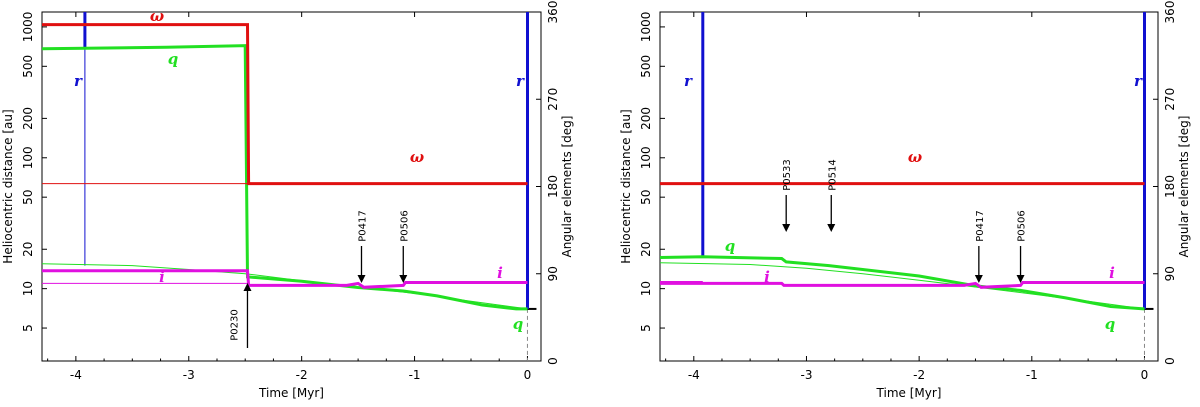 The height and width of the screenshot is (407, 1200). Describe the element at coordinates (234, 324) in the screenshot. I see `annotation-label: P0230` at that location.